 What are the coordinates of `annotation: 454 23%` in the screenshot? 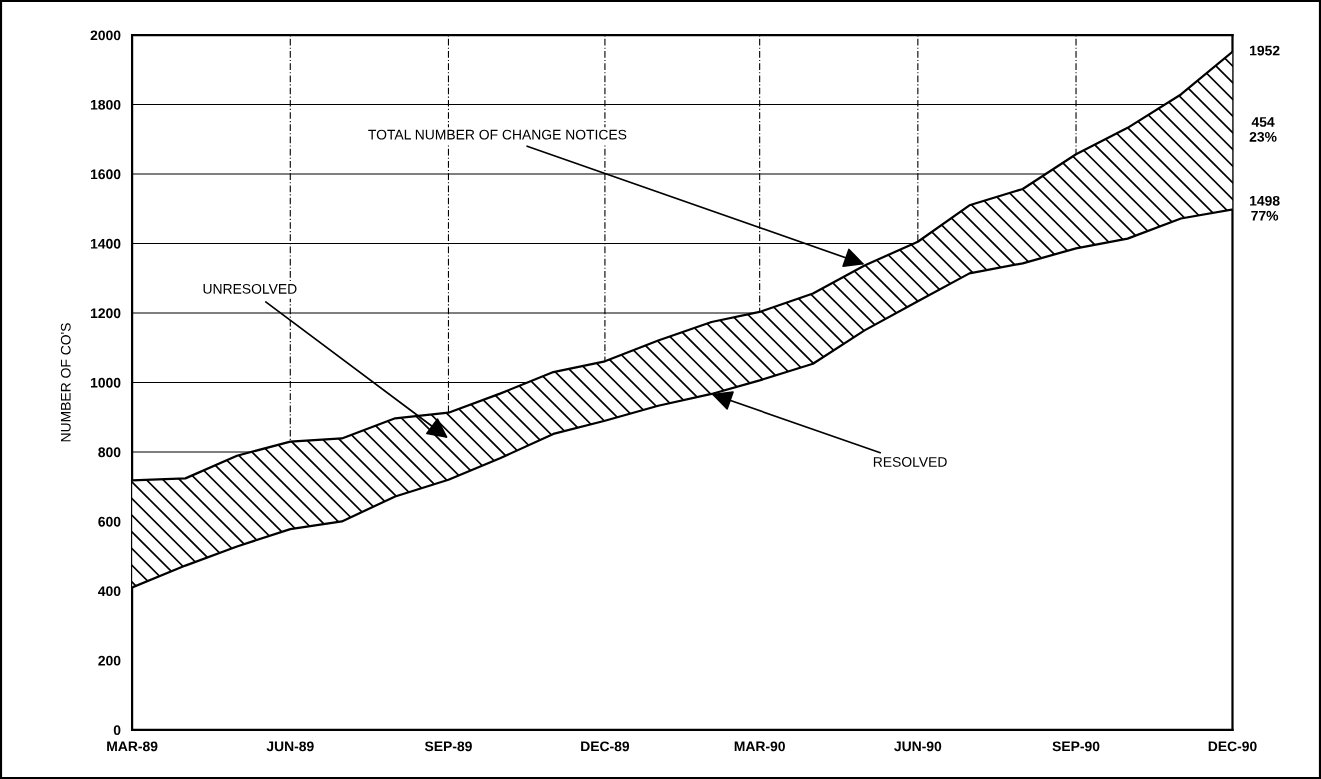 It's located at (1263, 129).